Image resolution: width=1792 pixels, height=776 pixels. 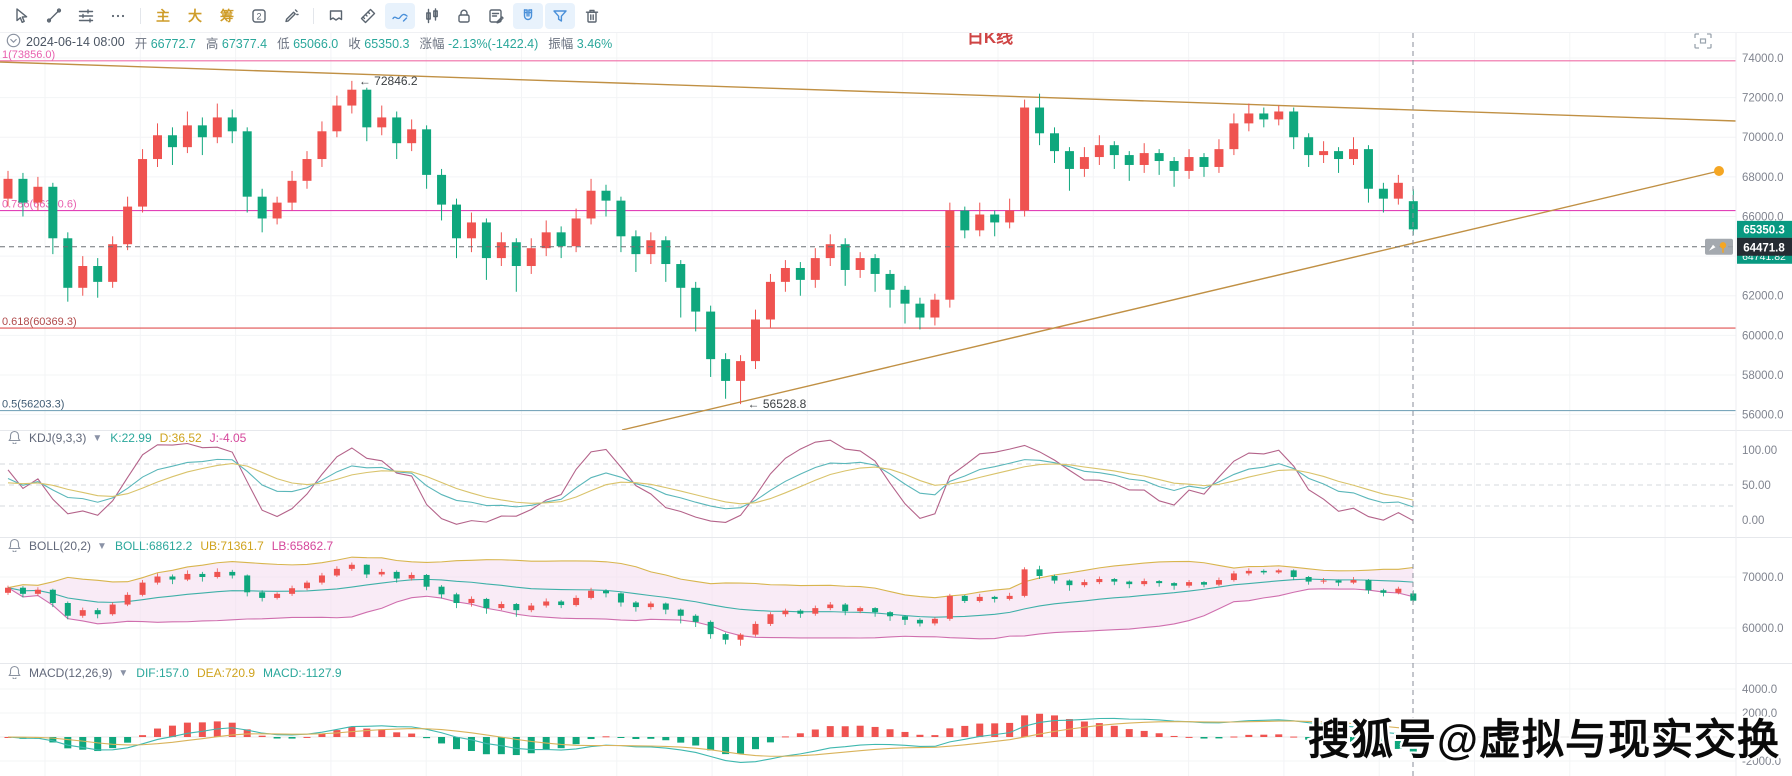 I want to click on trendline-icon, so click(x=54, y=16).